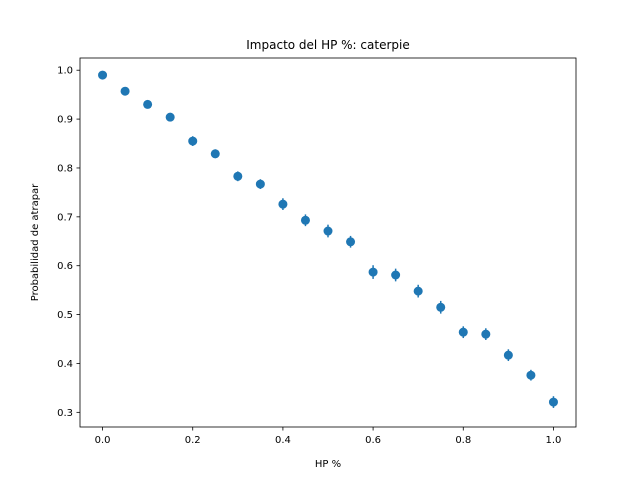 The image size is (640, 480). I want to click on x-tick-label: 0.4, so click(283, 440).